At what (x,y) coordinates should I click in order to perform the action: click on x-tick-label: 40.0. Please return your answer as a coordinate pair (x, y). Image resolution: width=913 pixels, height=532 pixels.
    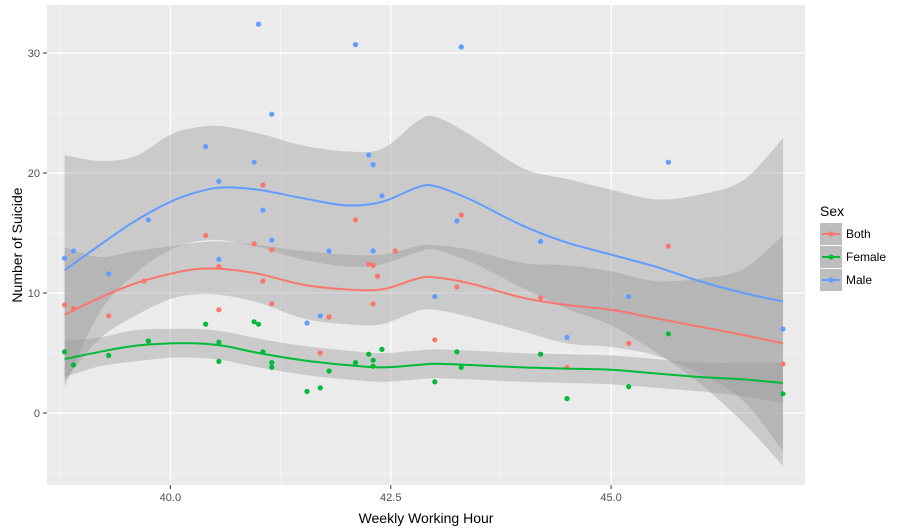
    Looking at the image, I should click on (170, 498).